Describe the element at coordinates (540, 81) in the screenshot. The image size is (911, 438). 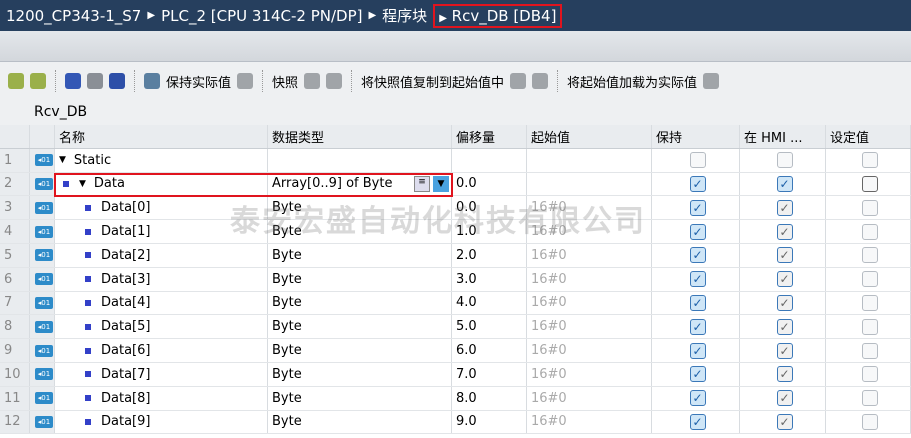
I see `copy-all-icon` at that location.